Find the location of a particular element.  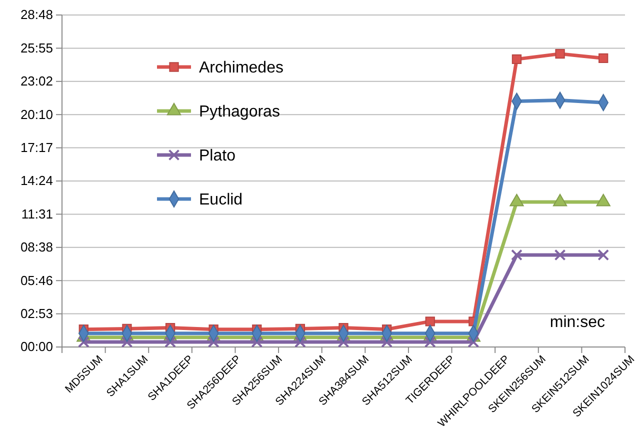

y-tick-label: 02:53 is located at coordinates (36, 313).